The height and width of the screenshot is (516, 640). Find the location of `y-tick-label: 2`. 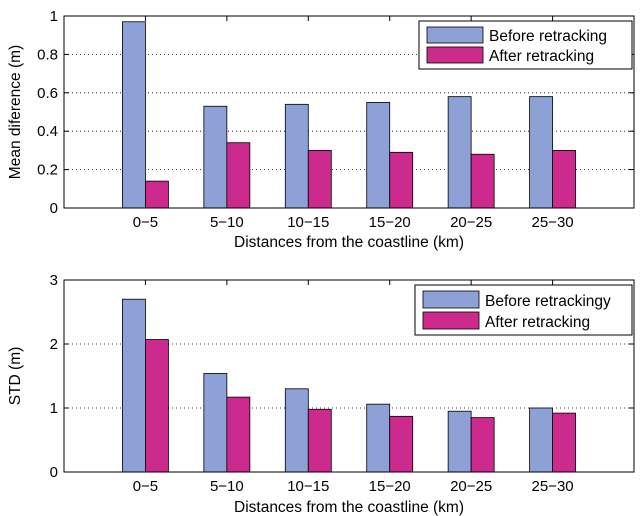

y-tick-label: 2 is located at coordinates (54, 344).